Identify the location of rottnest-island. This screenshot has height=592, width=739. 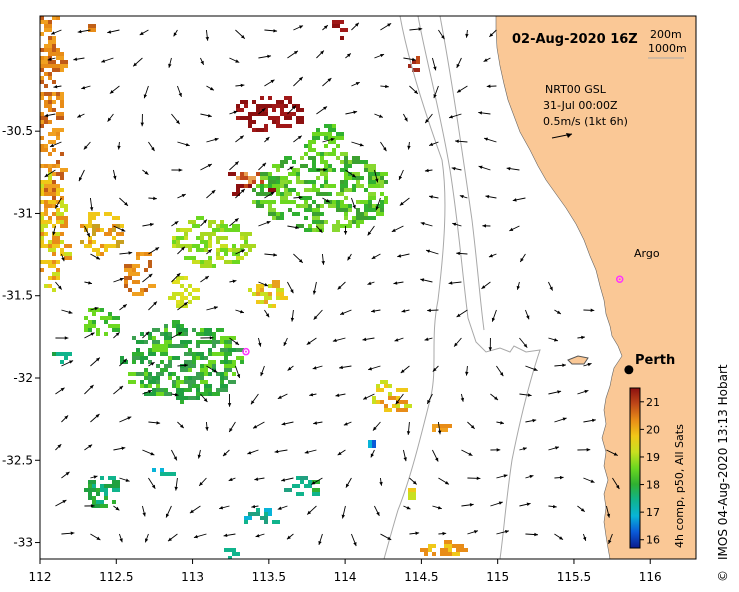
(578, 360).